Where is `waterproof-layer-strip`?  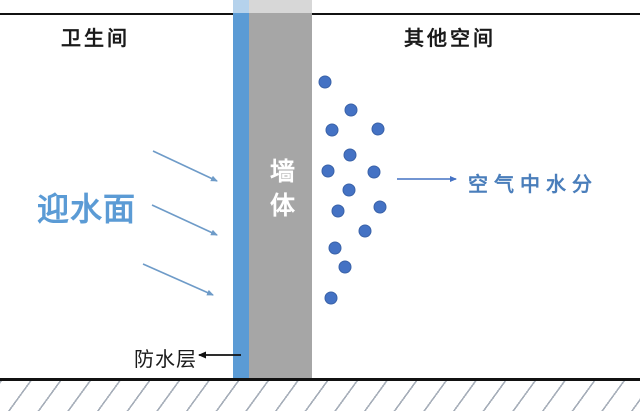 waterproof-layer-strip is located at coordinates (241, 195).